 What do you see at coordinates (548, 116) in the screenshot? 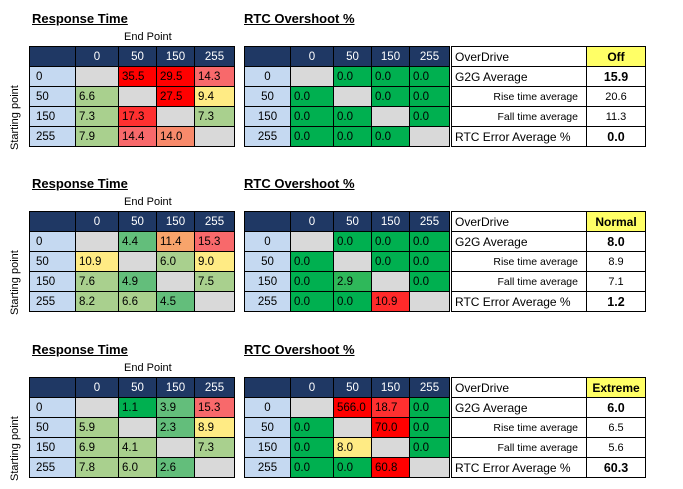
I see `summary-row-fall-time-average: Fall time average 11.3` at bounding box center [548, 116].